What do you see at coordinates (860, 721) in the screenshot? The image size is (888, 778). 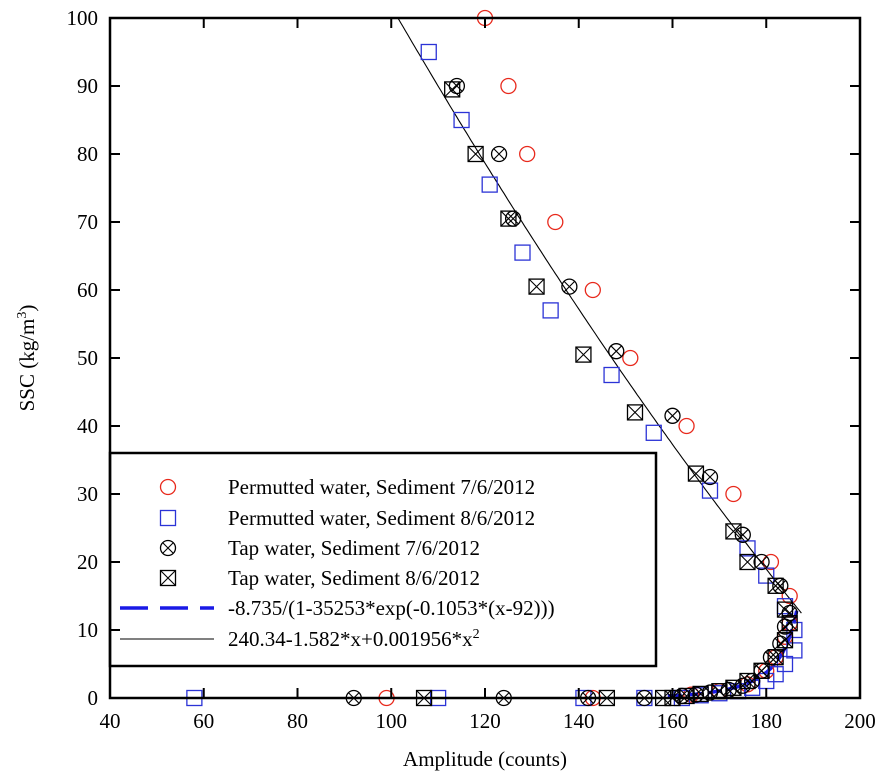 I see `x-tick-label-200: 200` at bounding box center [860, 721].